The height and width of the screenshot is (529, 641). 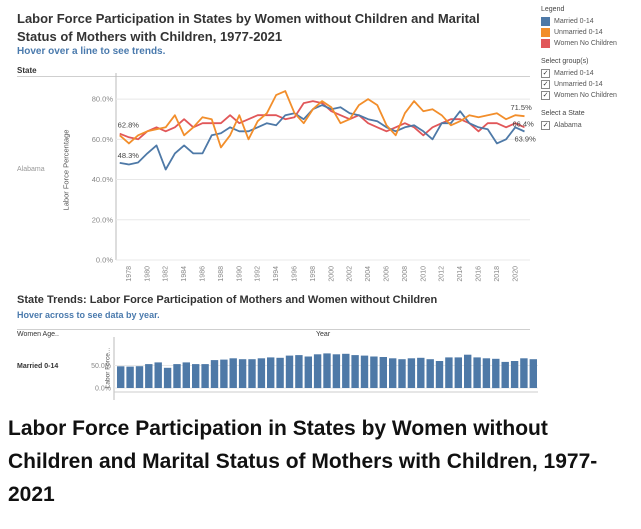 I want to click on x-tick-label: 2010, so click(x=423, y=274).